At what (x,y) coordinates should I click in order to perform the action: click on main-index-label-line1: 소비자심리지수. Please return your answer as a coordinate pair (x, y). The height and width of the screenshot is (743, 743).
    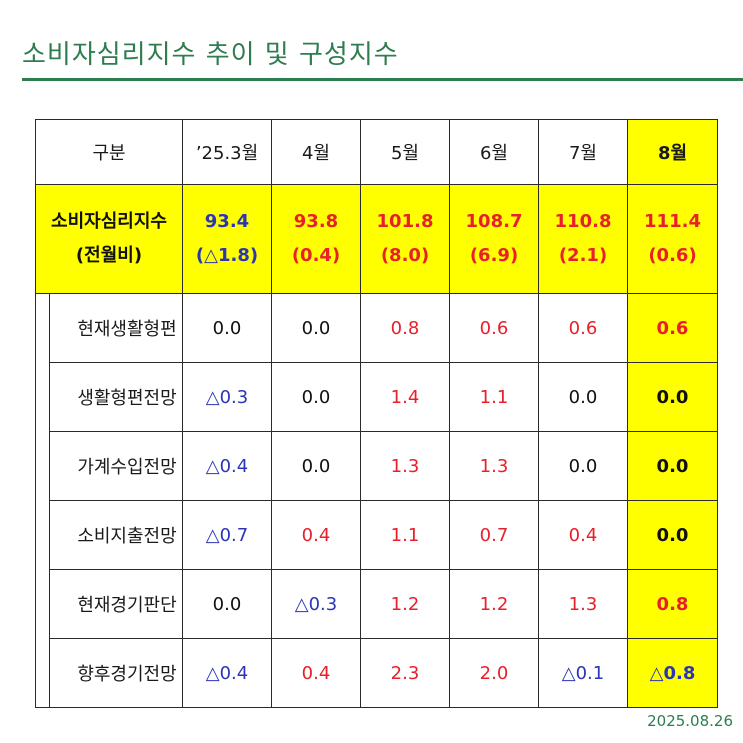
    Looking at the image, I should click on (109, 221).